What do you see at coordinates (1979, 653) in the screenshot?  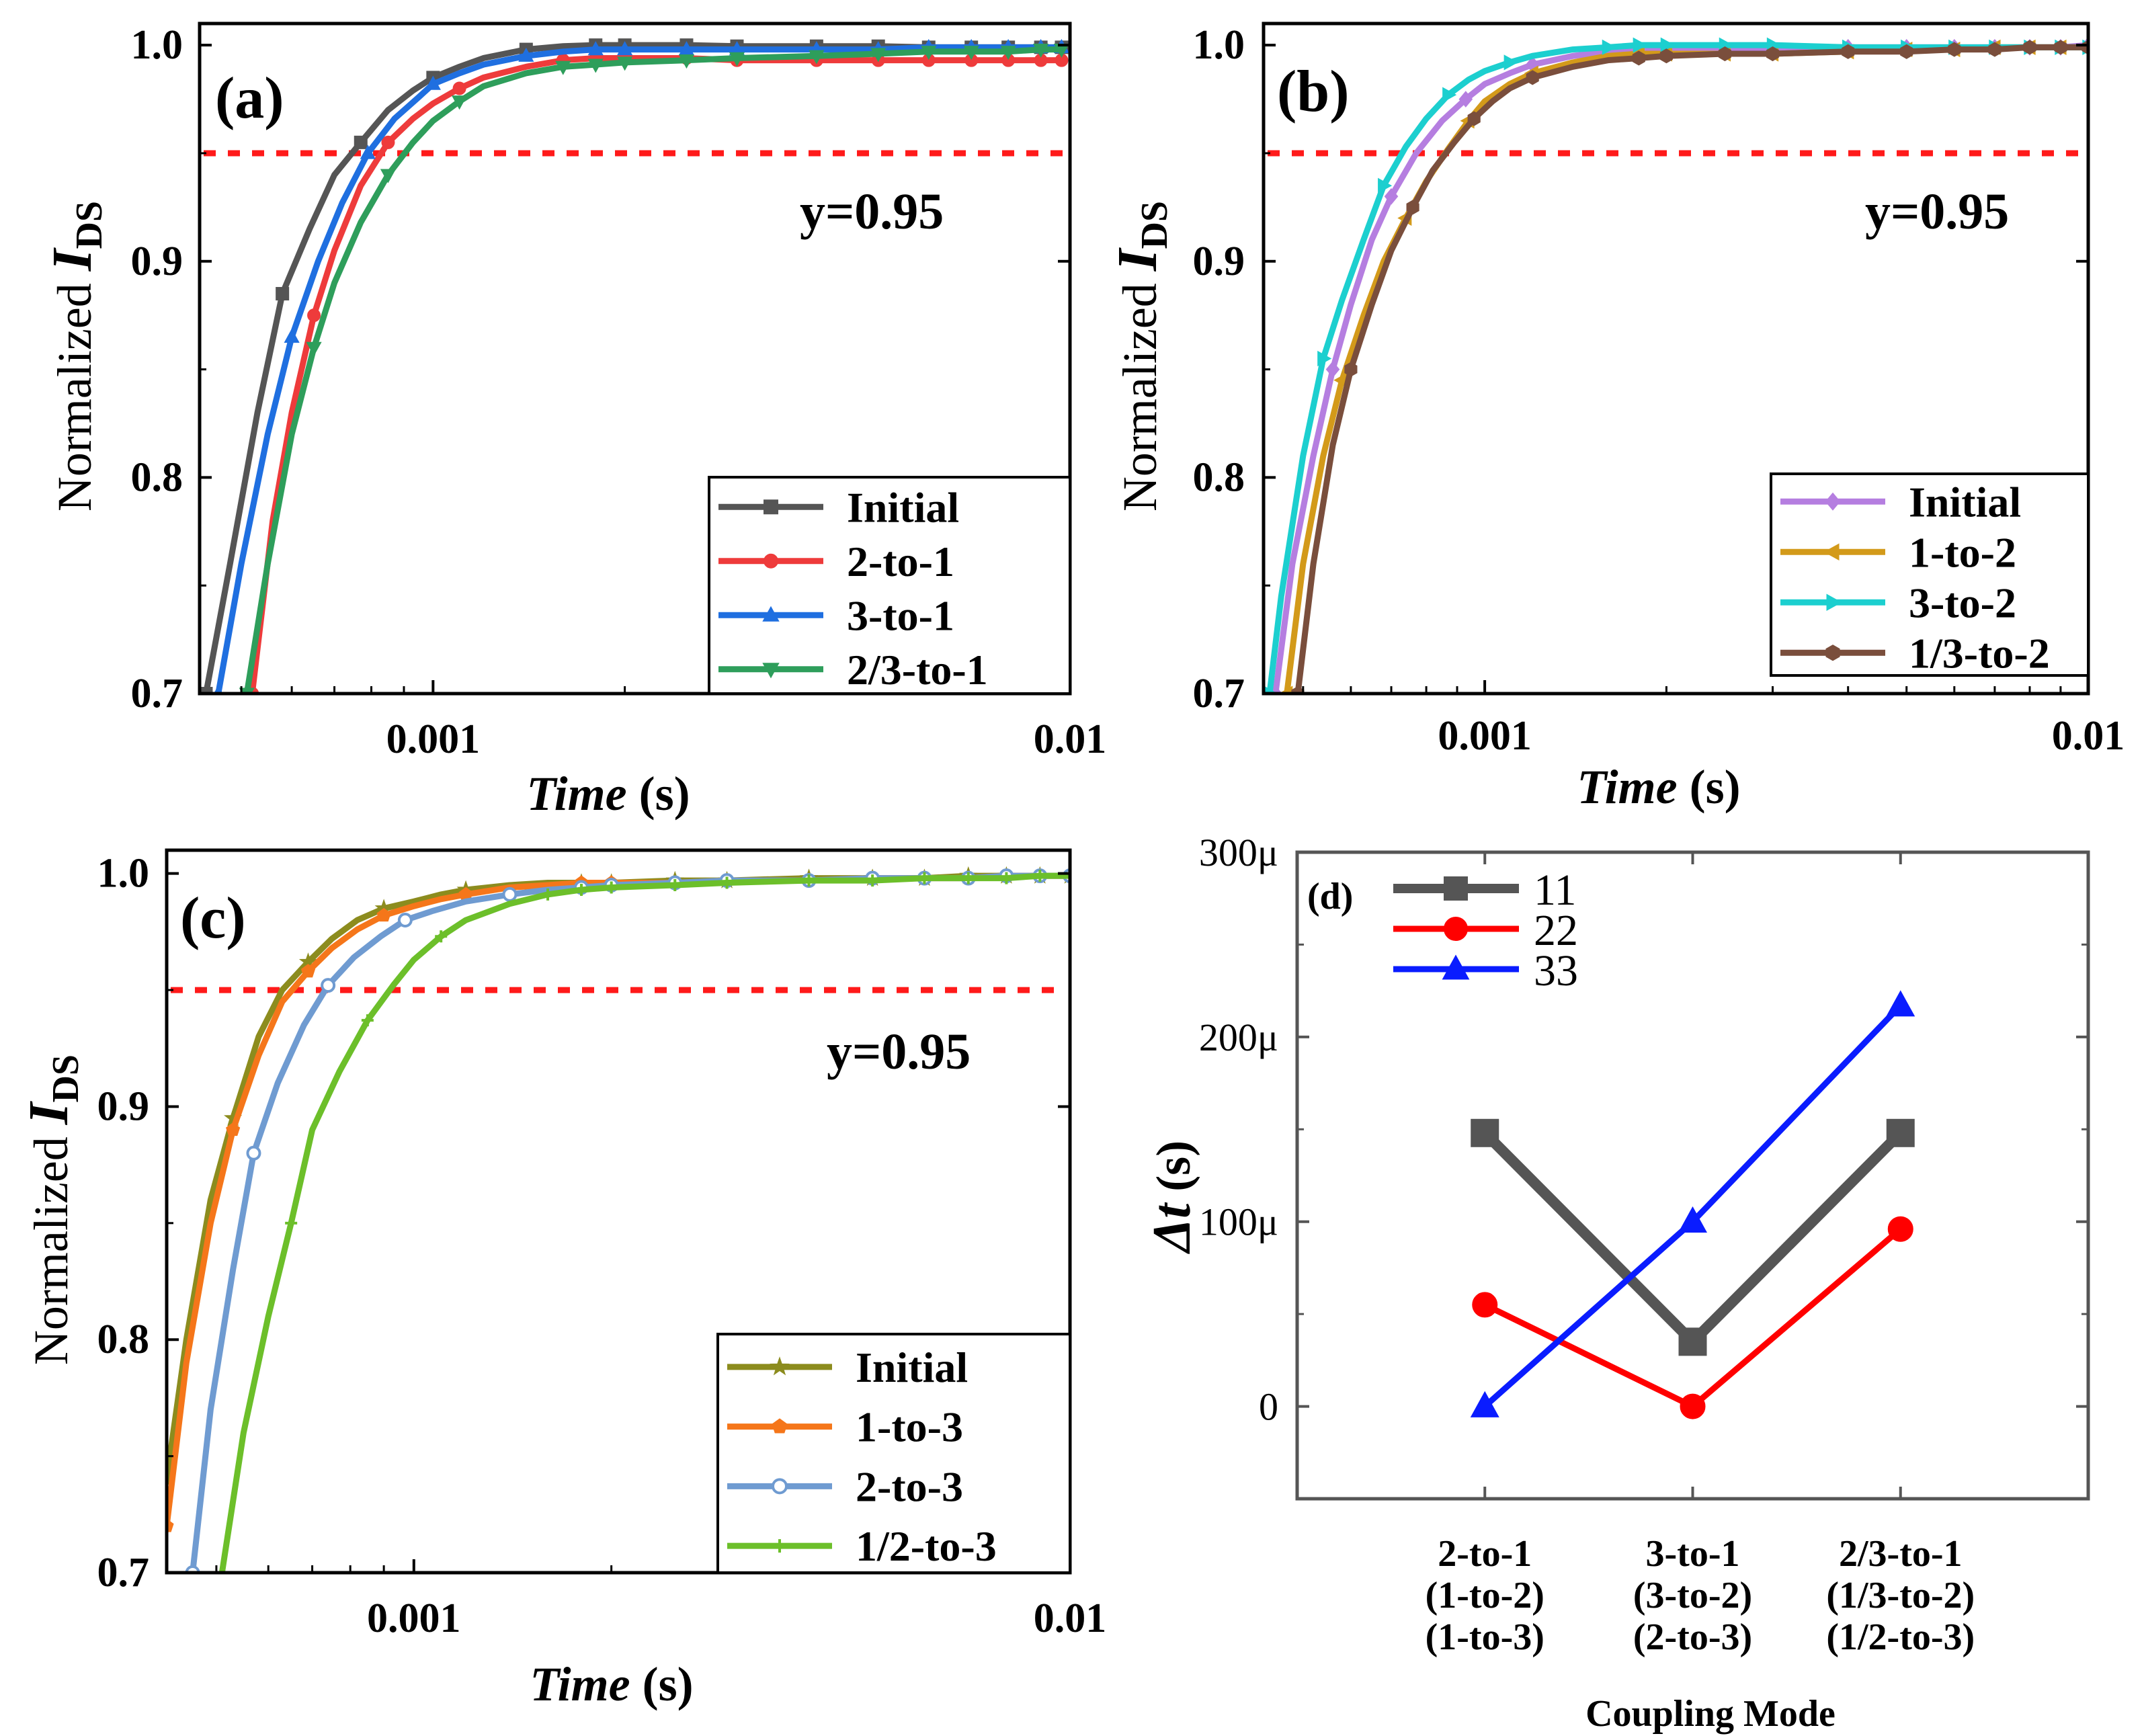 I see `legend-label: 1/3-to-2` at bounding box center [1979, 653].